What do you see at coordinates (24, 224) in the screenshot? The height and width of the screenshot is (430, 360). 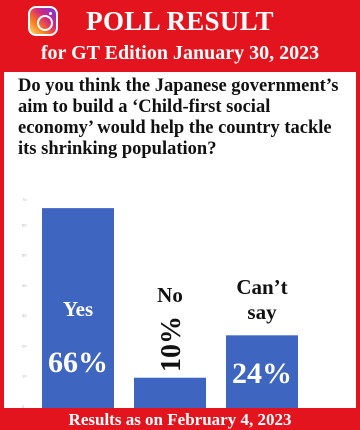 I see `y-tick-label: 60` at bounding box center [24, 224].